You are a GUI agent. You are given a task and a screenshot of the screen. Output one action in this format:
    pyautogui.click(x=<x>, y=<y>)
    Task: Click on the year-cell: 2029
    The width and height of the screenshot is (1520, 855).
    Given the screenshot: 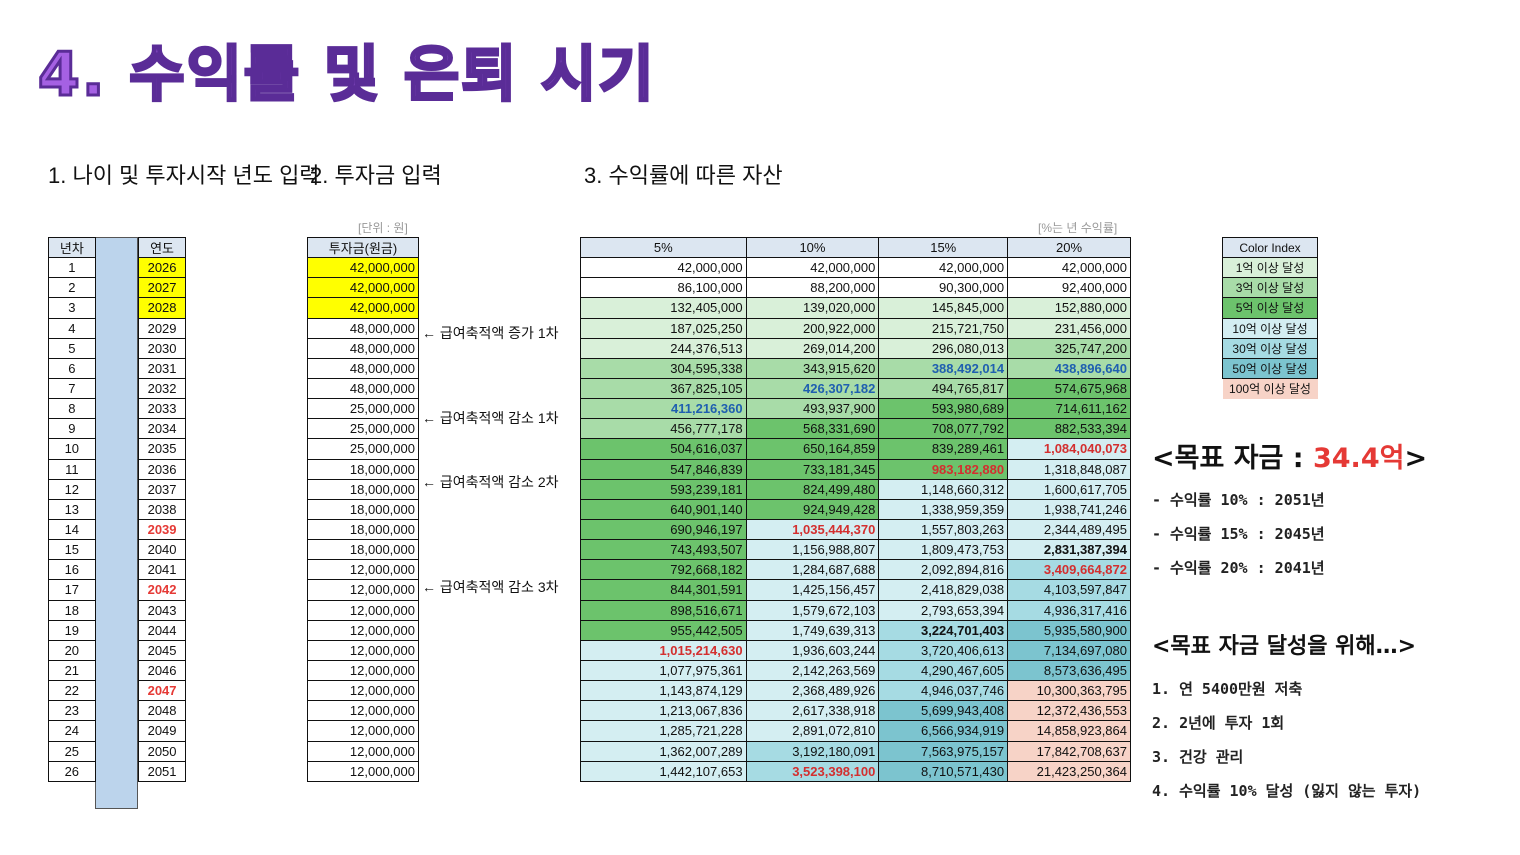 What is the action you would take?
    pyautogui.click(x=162, y=328)
    